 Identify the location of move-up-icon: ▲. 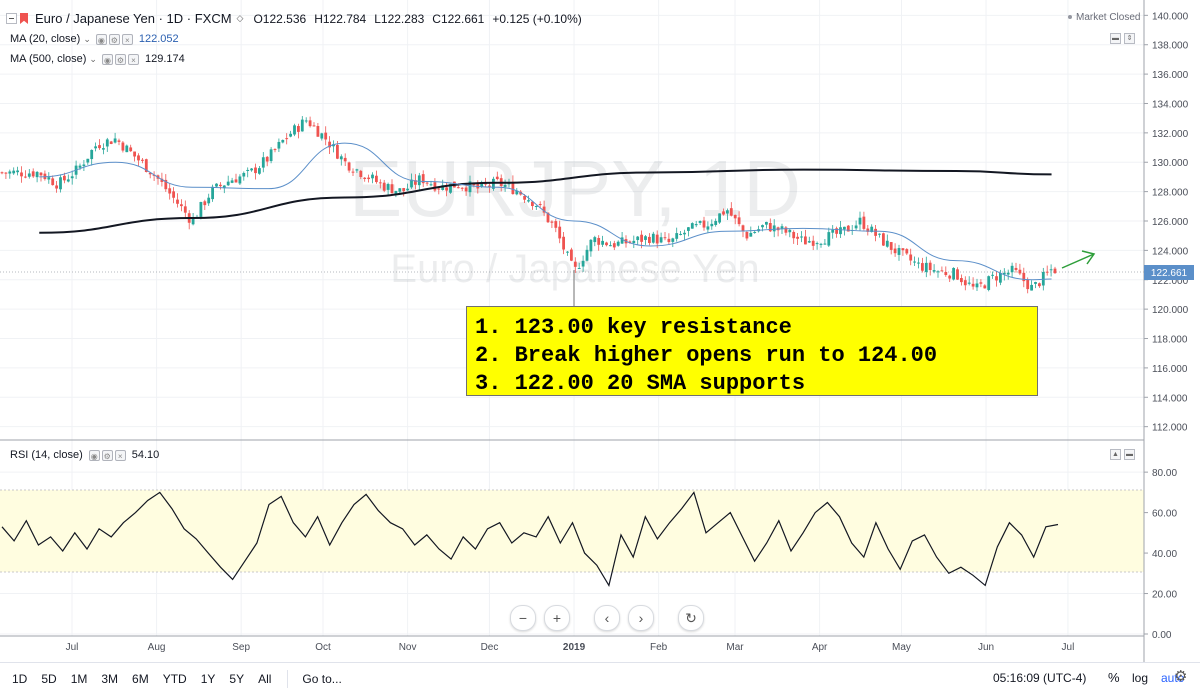
(1115, 454).